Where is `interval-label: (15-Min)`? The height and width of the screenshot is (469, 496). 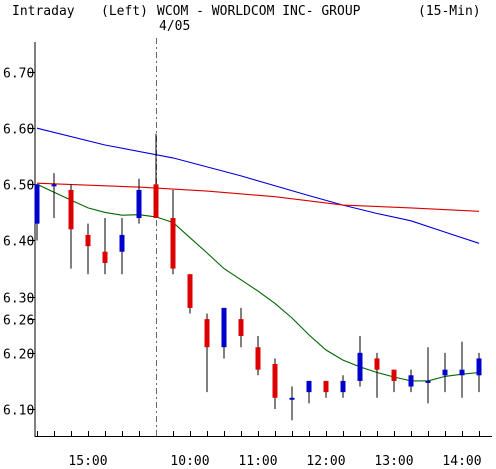
interval-label: (15-Min) is located at coordinates (449, 11).